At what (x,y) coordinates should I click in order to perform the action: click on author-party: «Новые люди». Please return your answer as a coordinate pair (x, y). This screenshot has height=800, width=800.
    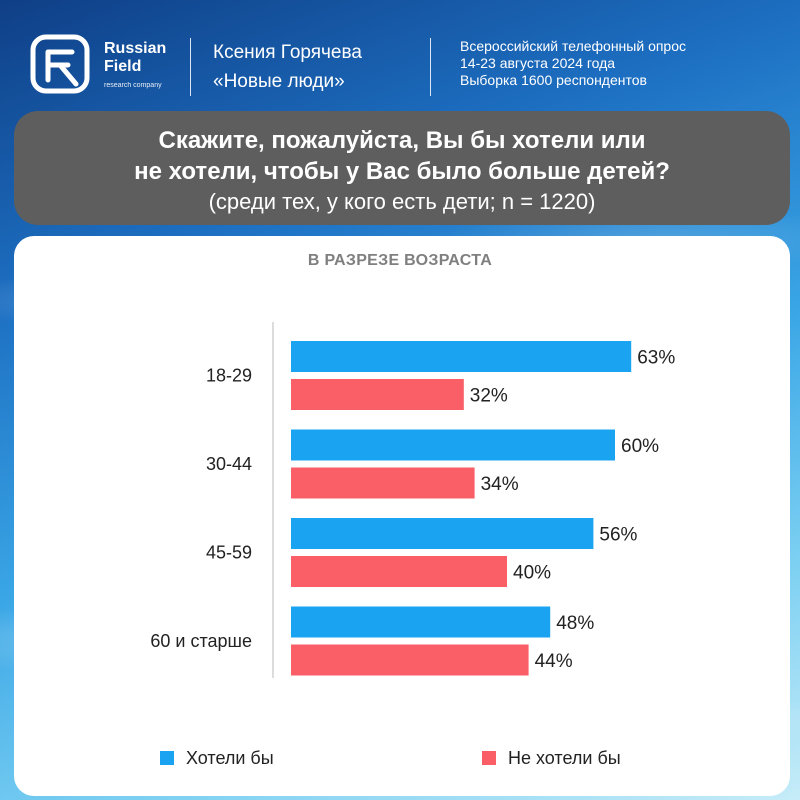
    Looking at the image, I should click on (279, 81).